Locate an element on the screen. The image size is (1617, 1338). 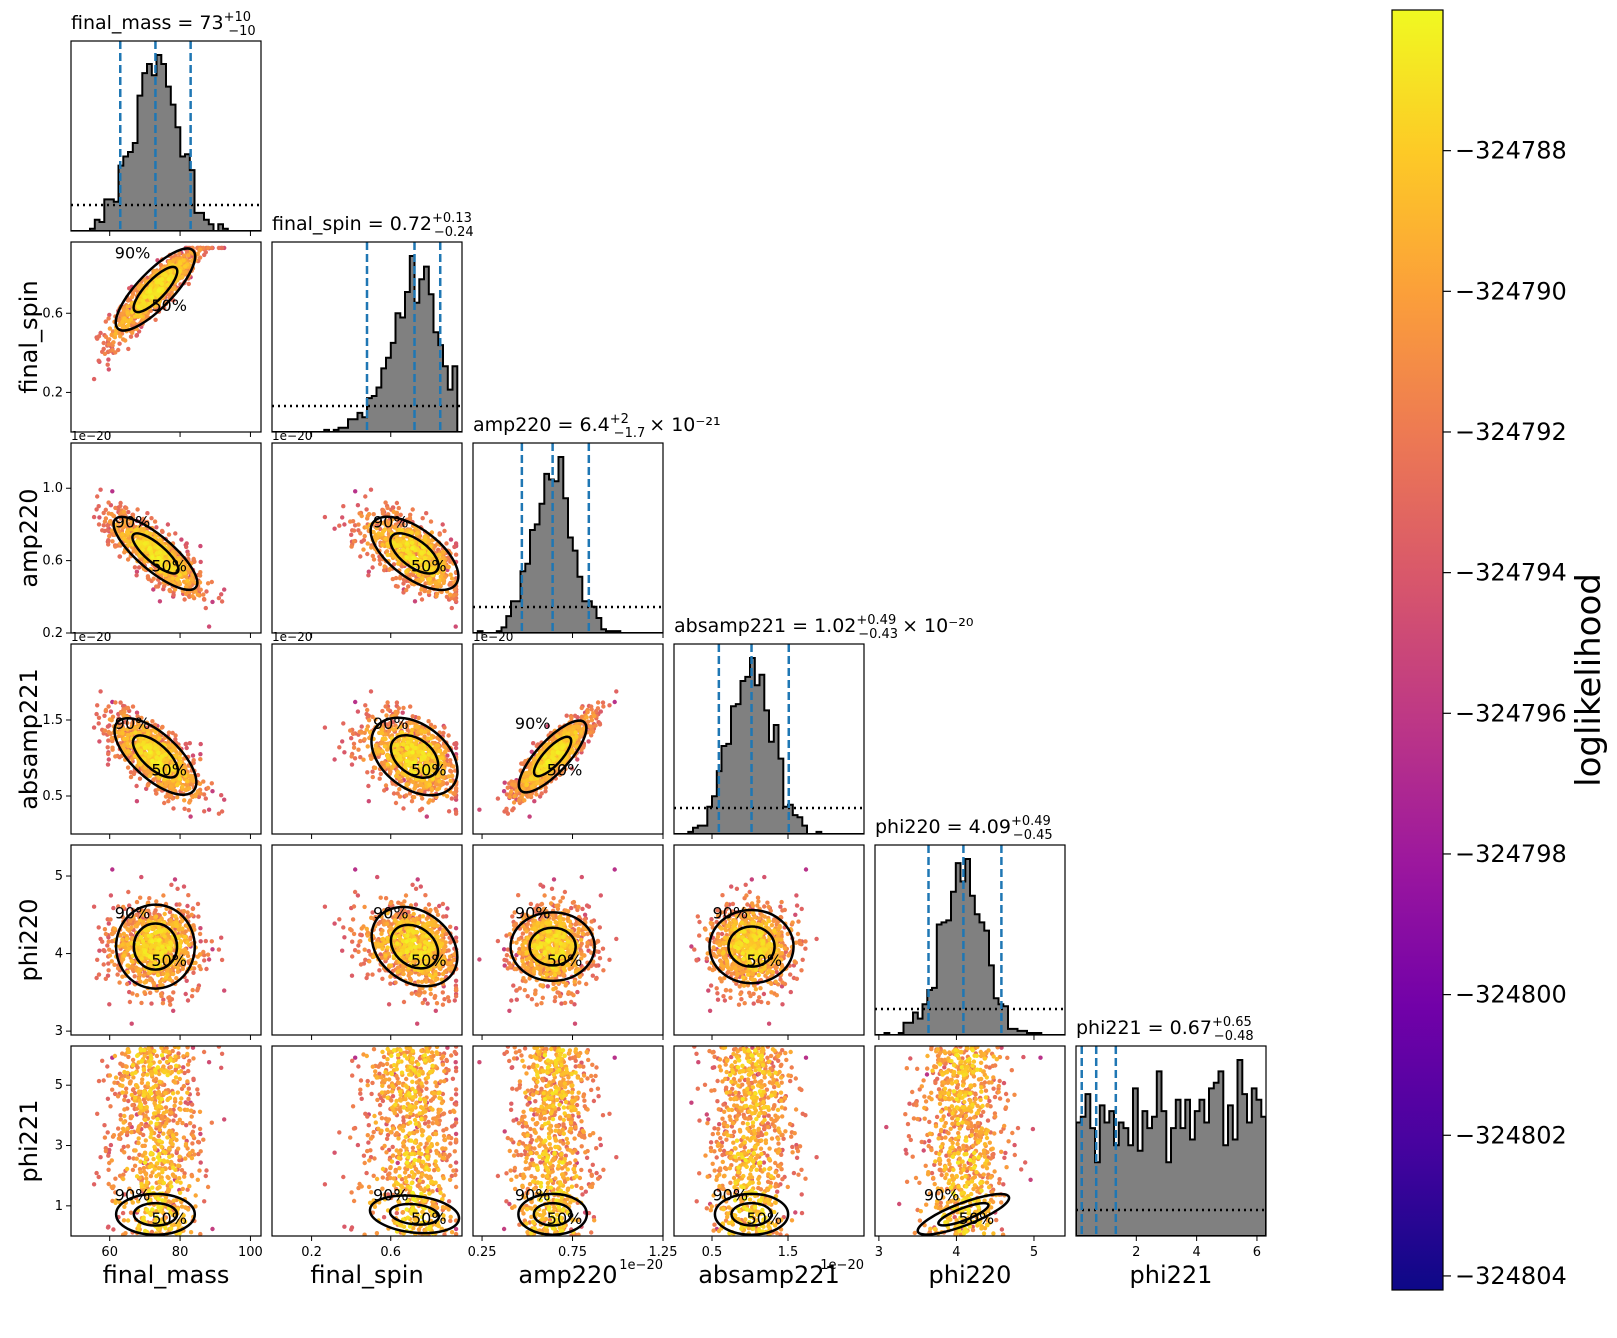
xtick-label-phi220-0: 3 is located at coordinates (879, 1252).